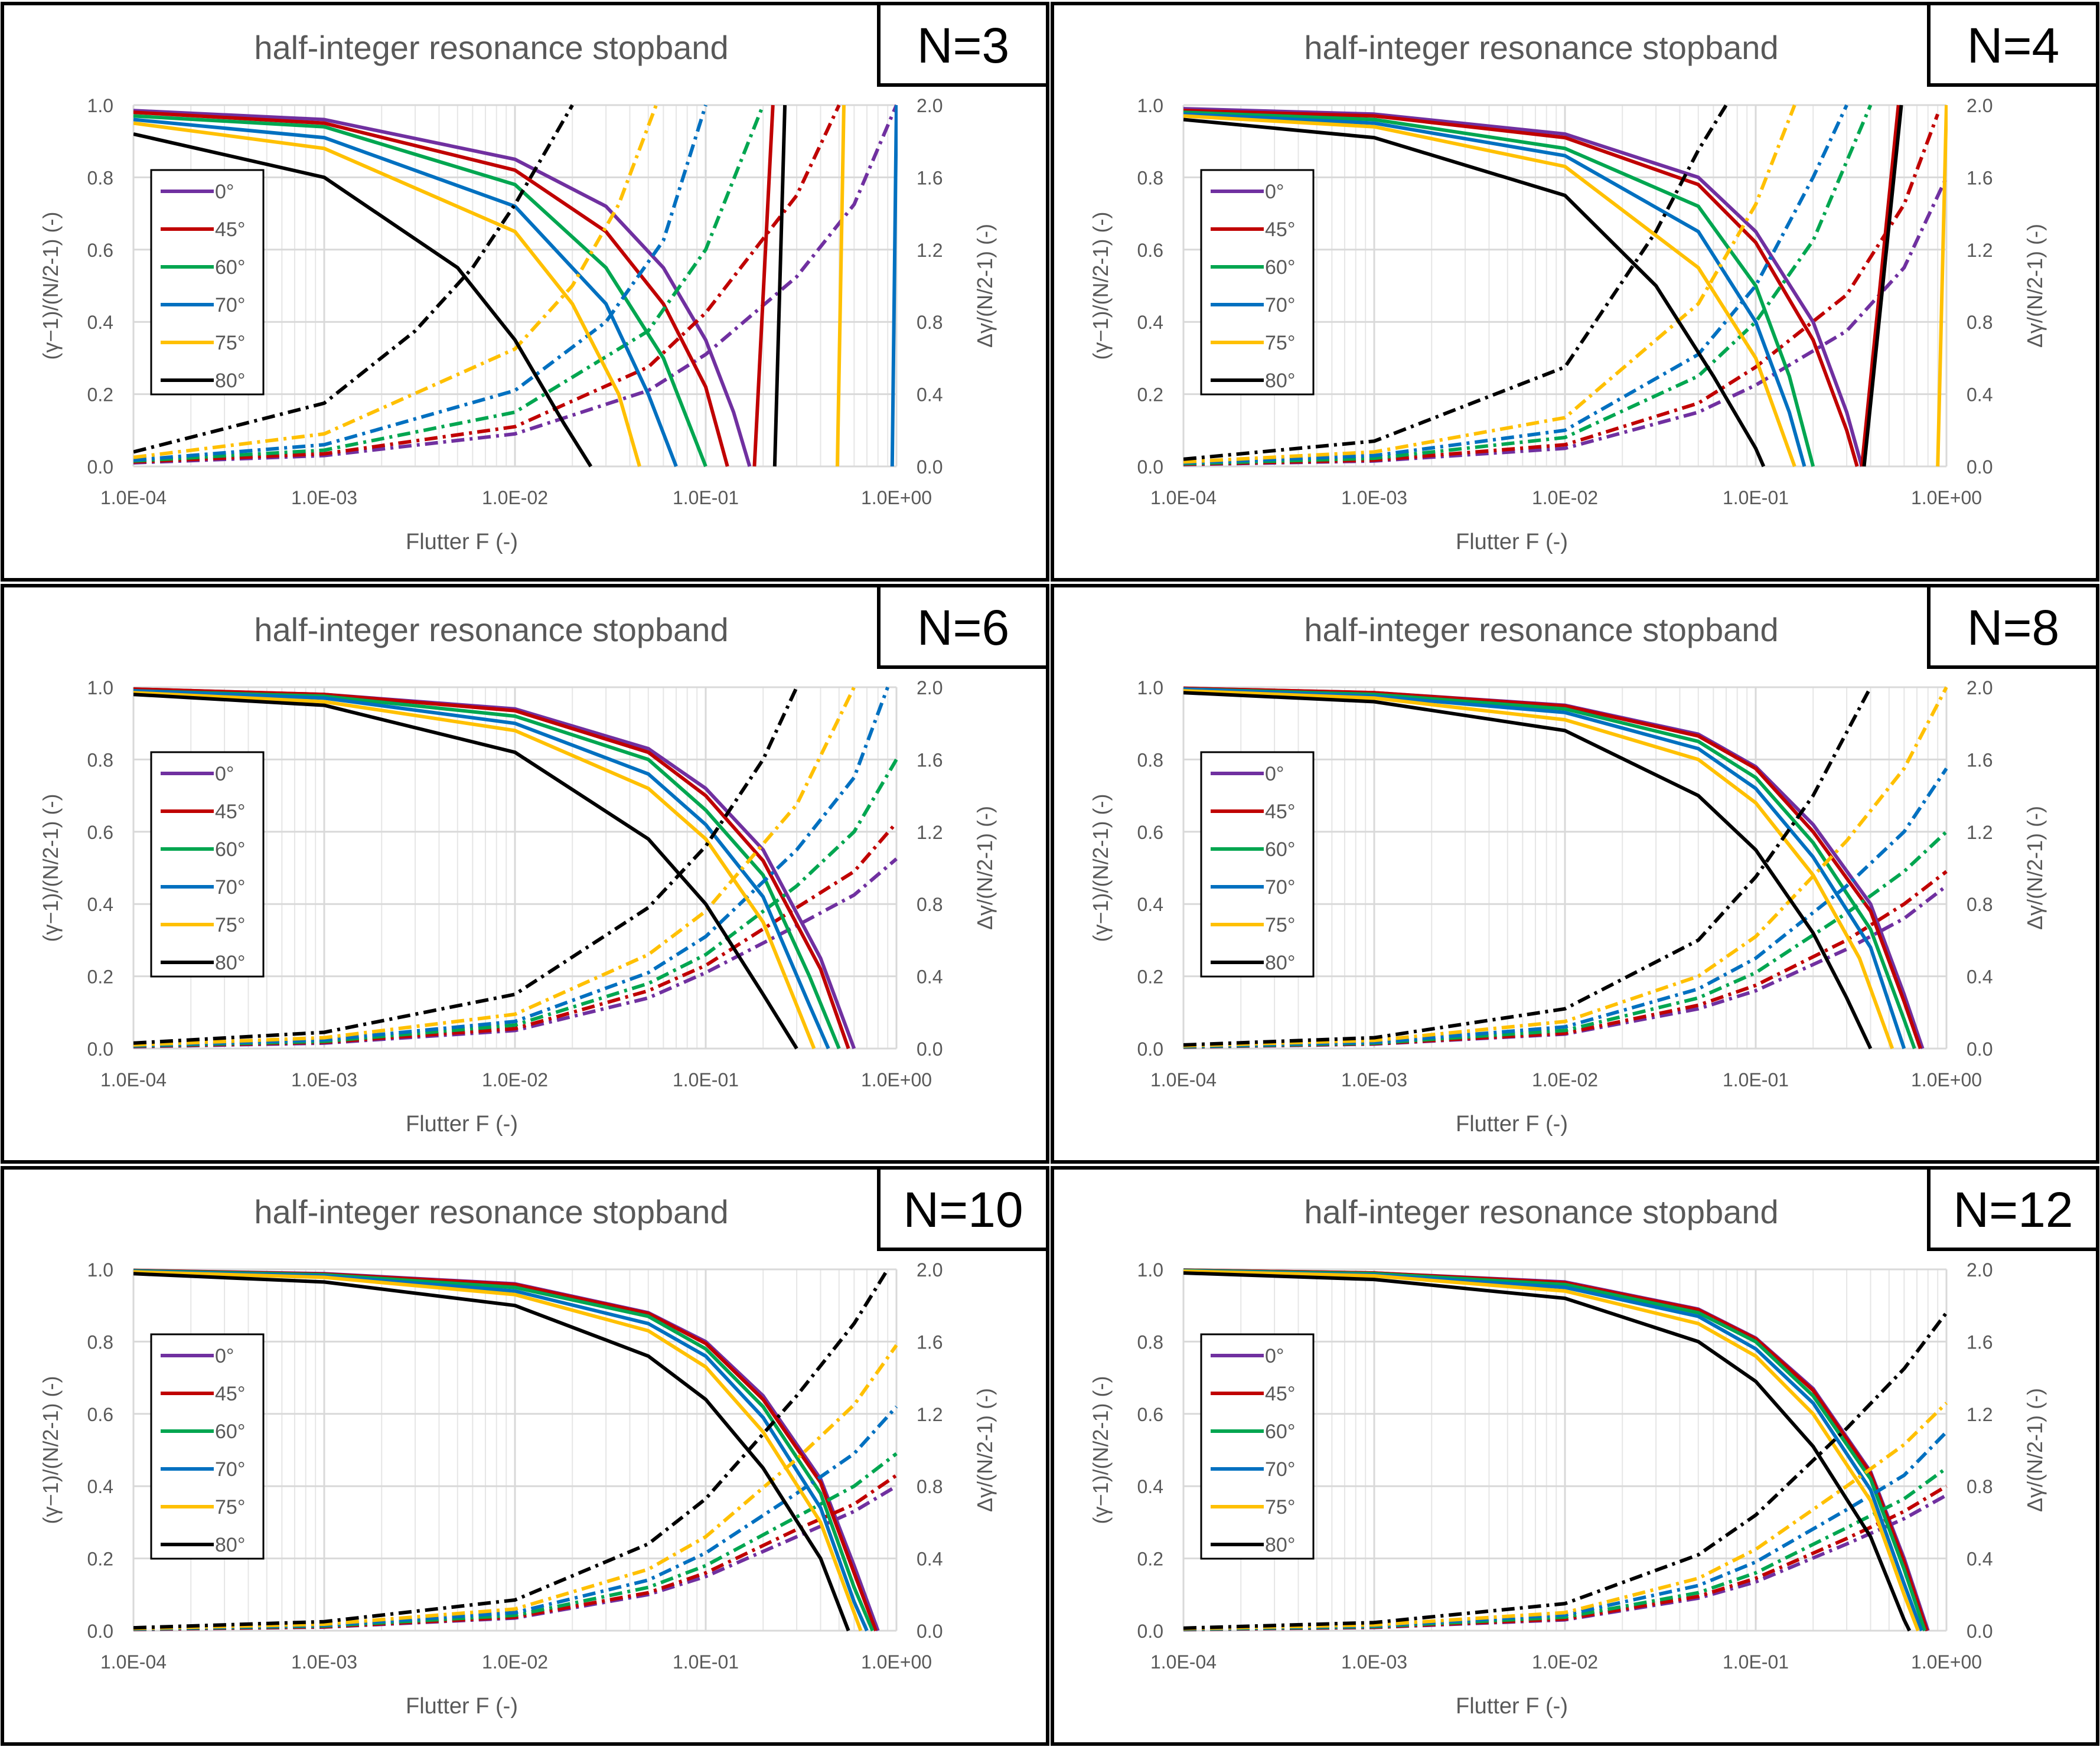  What do you see at coordinates (1942, 286) in the screenshot?
I see `series-75deg-rising-branch` at bounding box center [1942, 286].